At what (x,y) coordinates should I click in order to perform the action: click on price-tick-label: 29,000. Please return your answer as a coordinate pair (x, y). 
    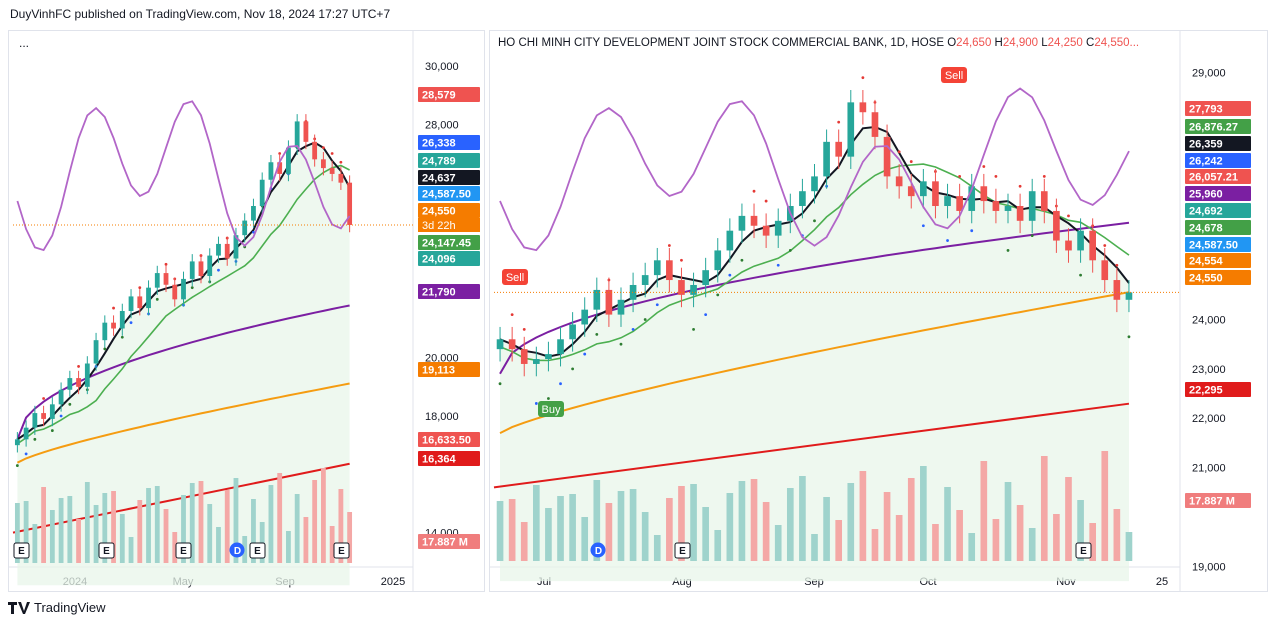
    Looking at the image, I should click on (1209, 74).